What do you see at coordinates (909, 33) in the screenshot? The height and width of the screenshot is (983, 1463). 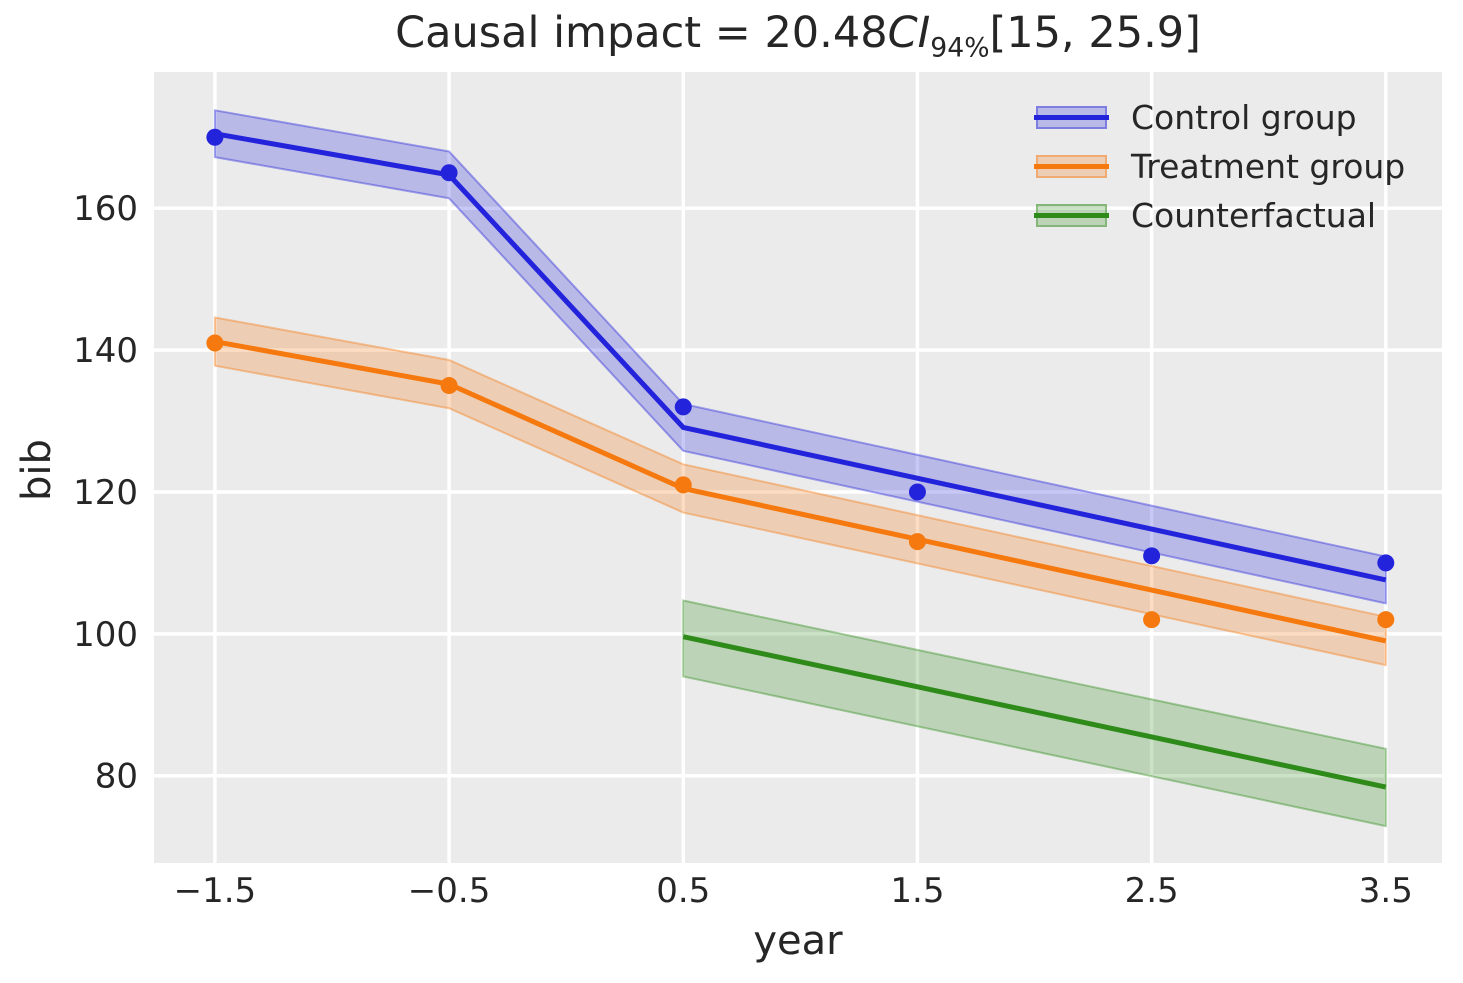 I see `title-ci: CI` at bounding box center [909, 33].